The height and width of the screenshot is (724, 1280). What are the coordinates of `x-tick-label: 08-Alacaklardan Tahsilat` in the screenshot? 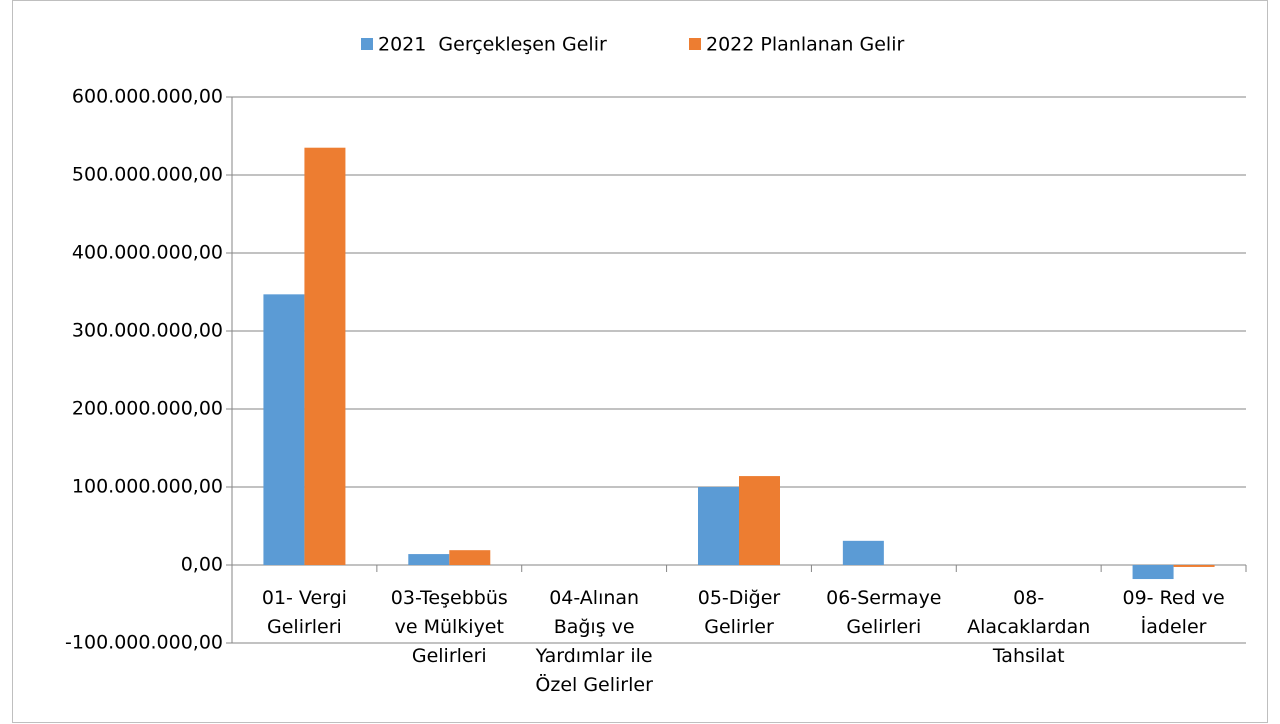 It's located at (1029, 627).